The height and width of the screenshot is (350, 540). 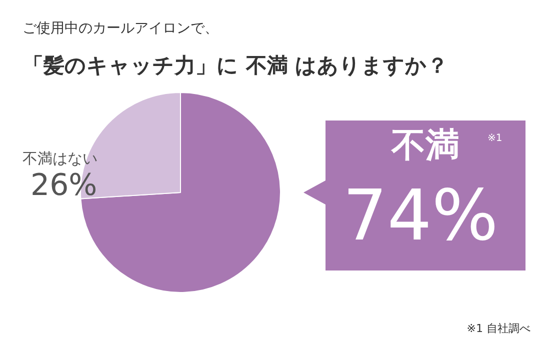 I want to click on slice-label: 不満はない, so click(x=60, y=159).